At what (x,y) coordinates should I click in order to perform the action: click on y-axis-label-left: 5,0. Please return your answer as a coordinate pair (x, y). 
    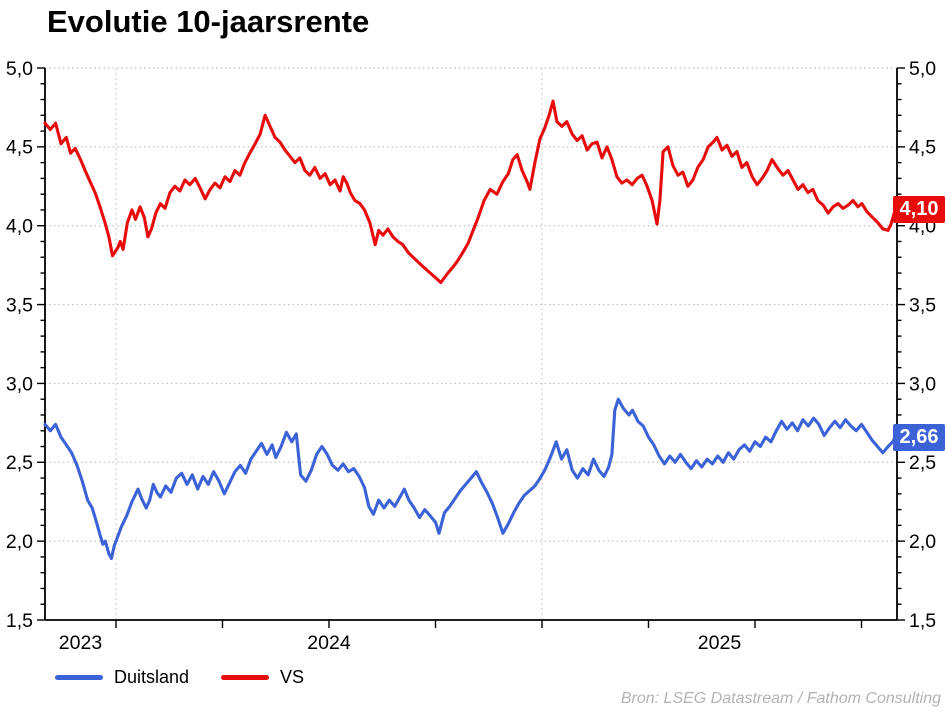
    Looking at the image, I should click on (19, 69).